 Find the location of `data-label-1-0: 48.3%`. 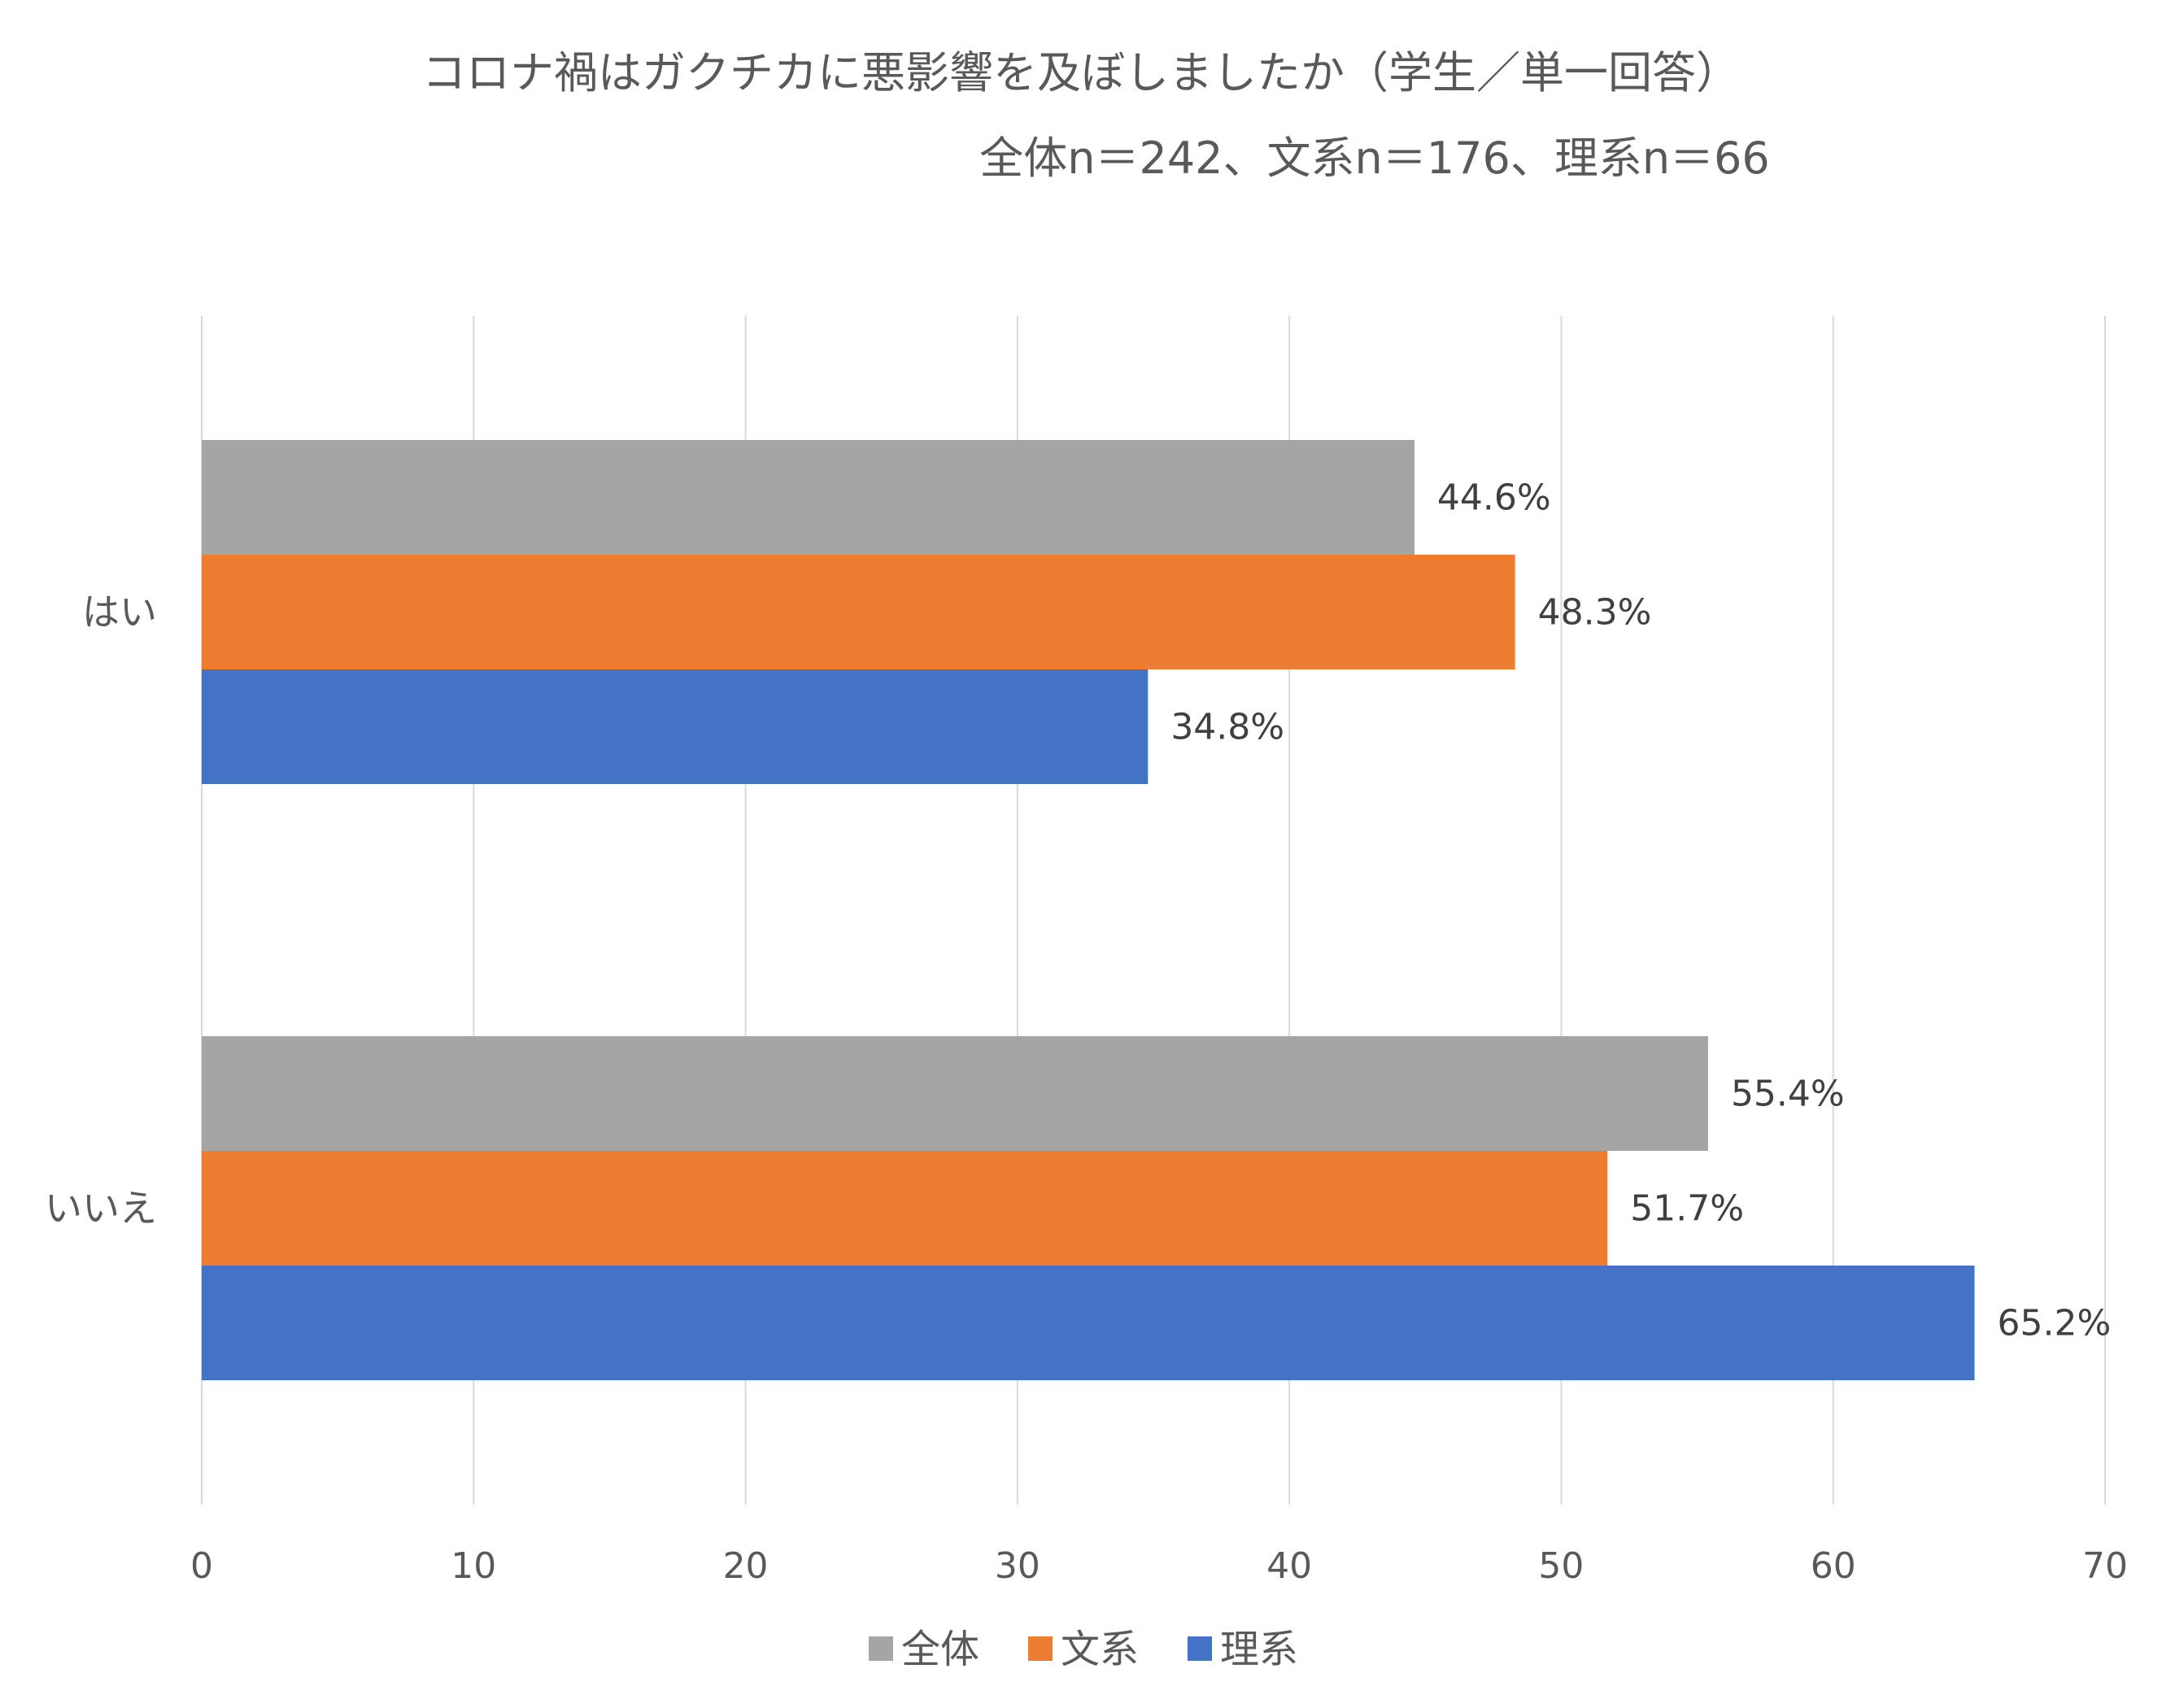

data-label-1-0: 48.3% is located at coordinates (1595, 613).